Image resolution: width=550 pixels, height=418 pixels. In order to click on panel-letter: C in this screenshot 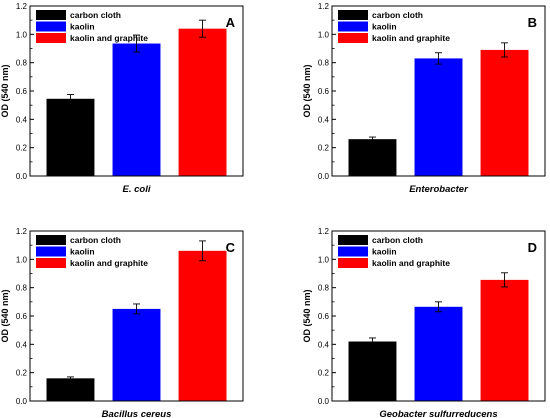, I will do `click(231, 247)`.